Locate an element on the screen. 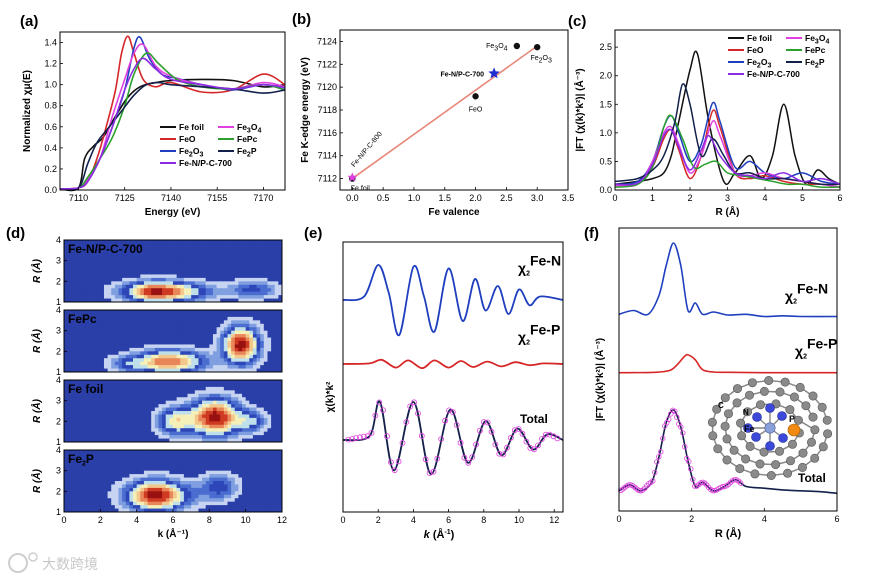 Image resolution: width=880 pixels, height=580 pixels. nitrogen-atom is located at coordinates (748, 428).